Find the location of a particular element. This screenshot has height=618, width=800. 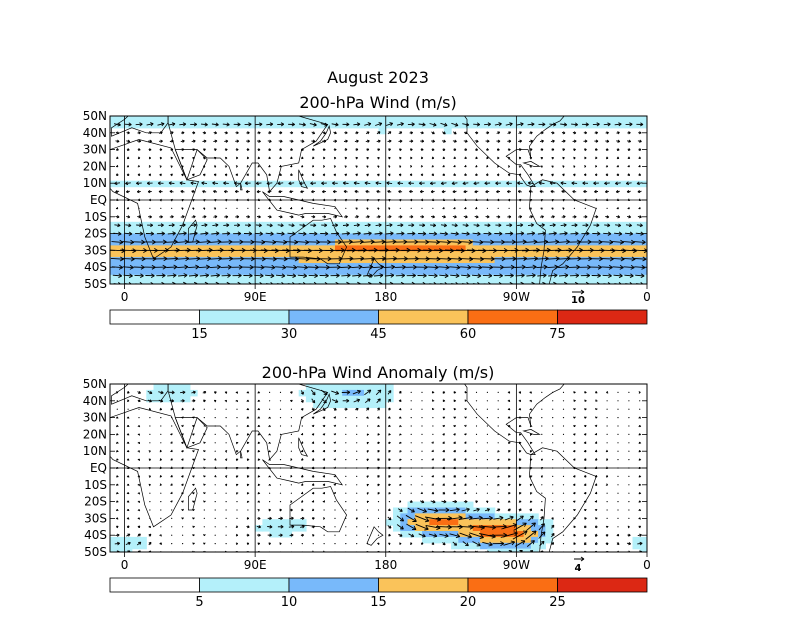

coastline-asia is located at coordinates (248, 154).